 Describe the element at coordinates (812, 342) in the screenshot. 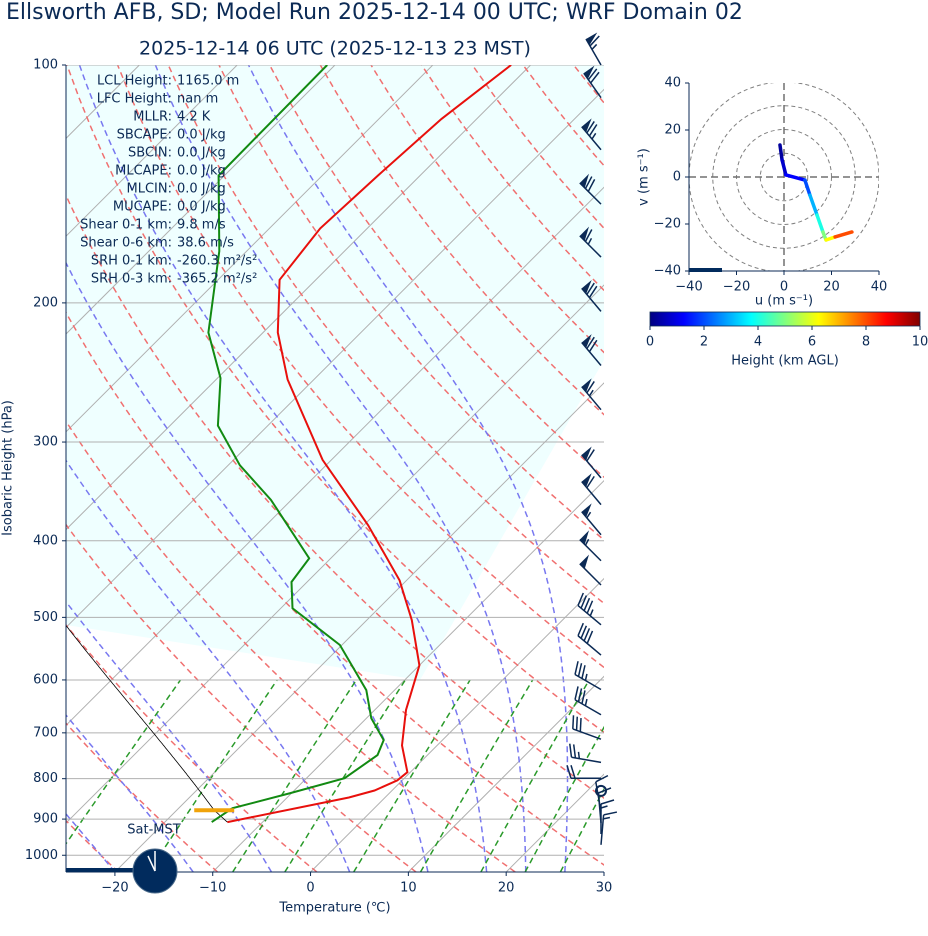

I see `colorbar-tick-label: 6` at that location.